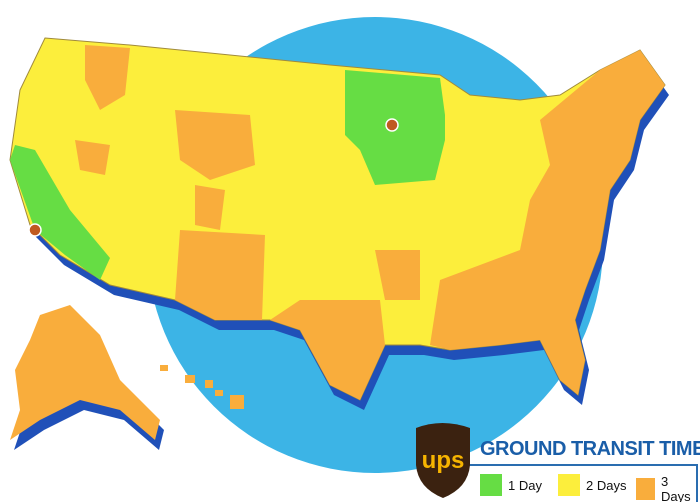 The image size is (700, 502). Describe the element at coordinates (569, 485) in the screenshot. I see `swatch-2-days` at that location.